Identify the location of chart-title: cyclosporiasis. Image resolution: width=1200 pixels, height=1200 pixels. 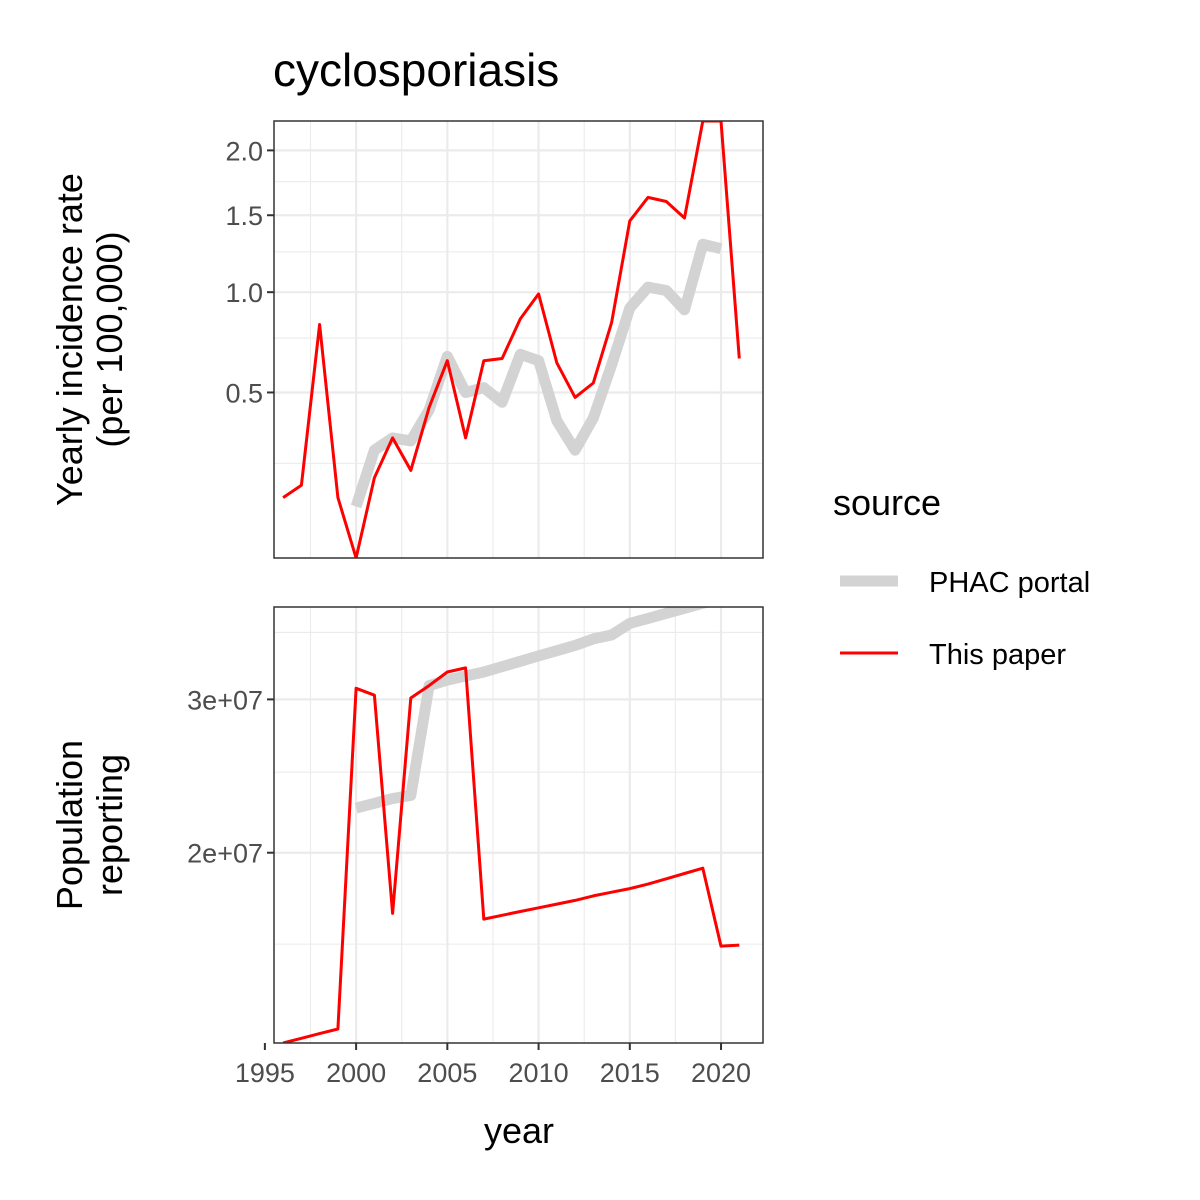
(416, 70).